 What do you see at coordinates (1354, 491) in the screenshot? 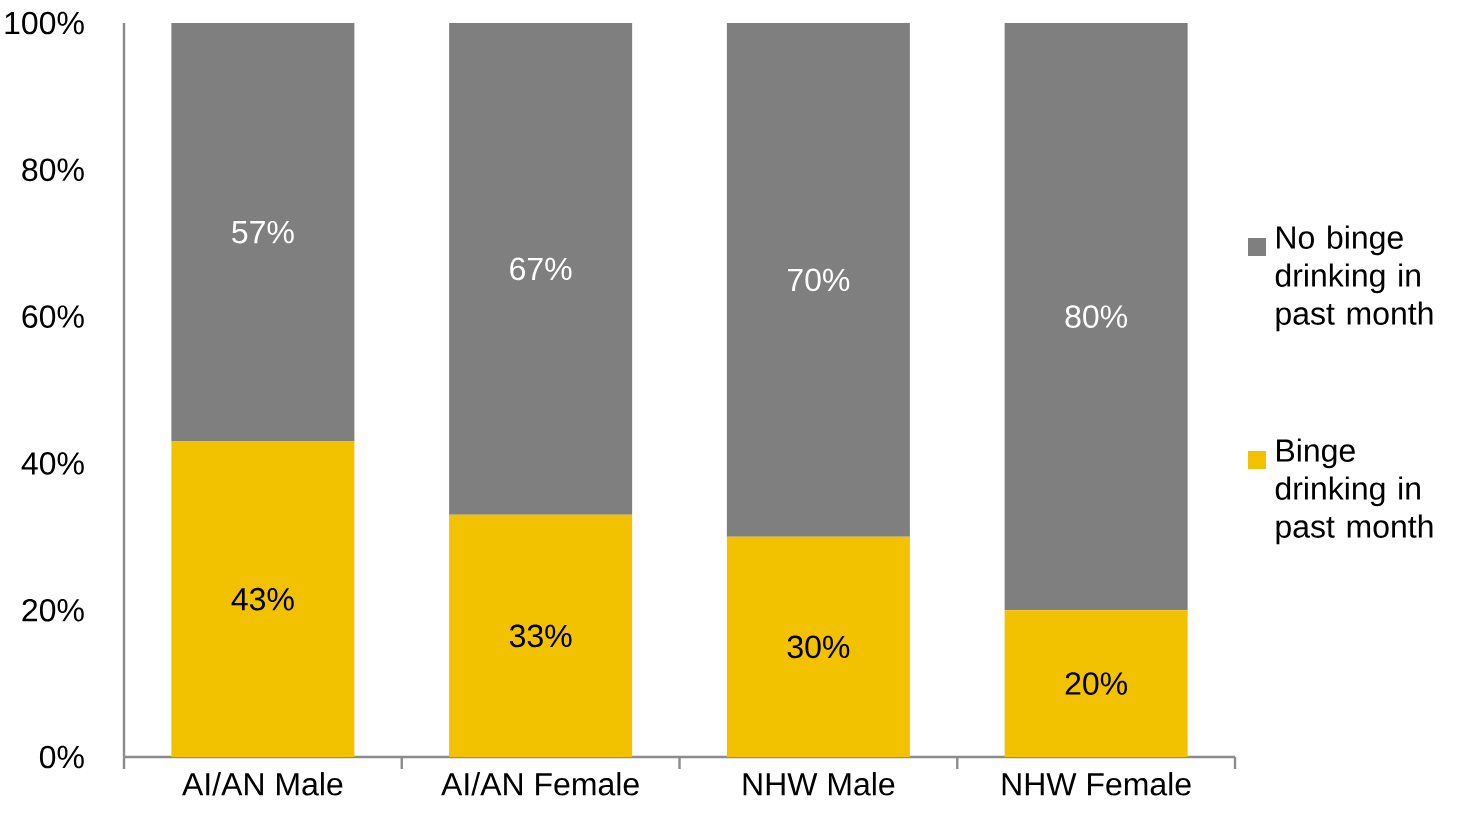
I see `legend-label: Binge drinking in past month` at bounding box center [1354, 491].